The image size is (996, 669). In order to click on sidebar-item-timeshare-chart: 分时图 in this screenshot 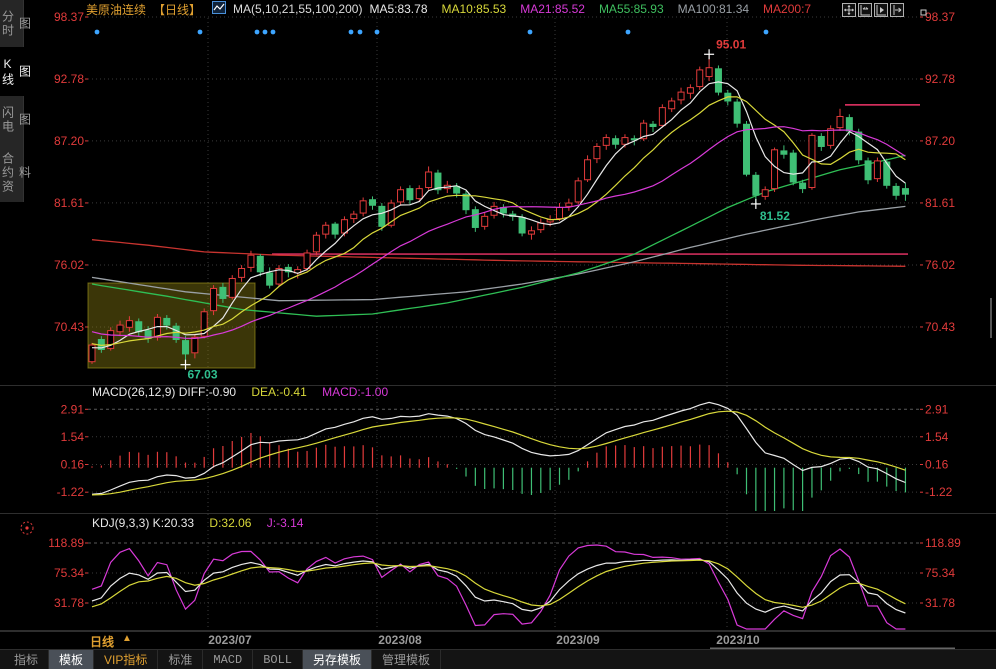, I will do `click(16, 23)`.